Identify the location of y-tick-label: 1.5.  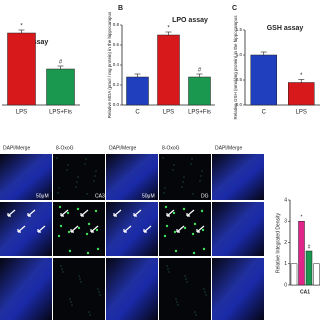
(239, 29).